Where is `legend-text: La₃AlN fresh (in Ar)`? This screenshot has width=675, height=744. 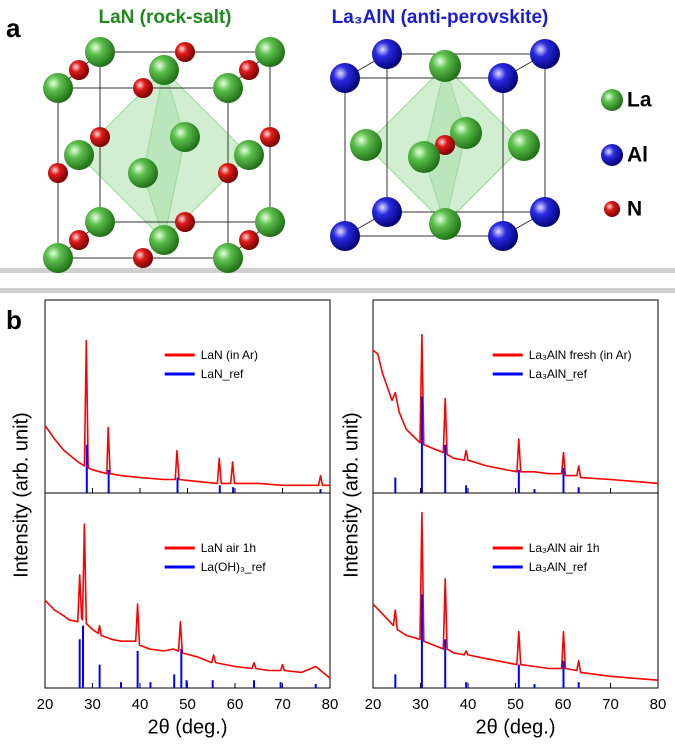 legend-text: La₃AlN fresh (in Ar) is located at coordinates (580, 355).